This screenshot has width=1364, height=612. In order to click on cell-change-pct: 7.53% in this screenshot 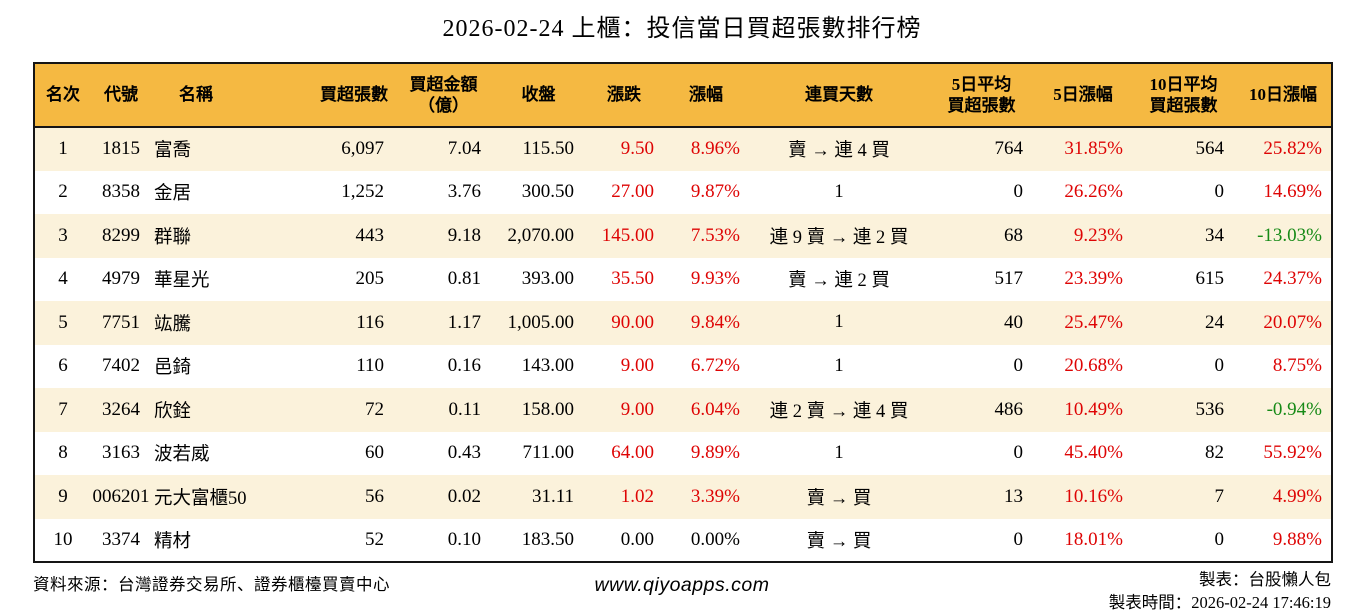, I will do `click(715, 235)`.